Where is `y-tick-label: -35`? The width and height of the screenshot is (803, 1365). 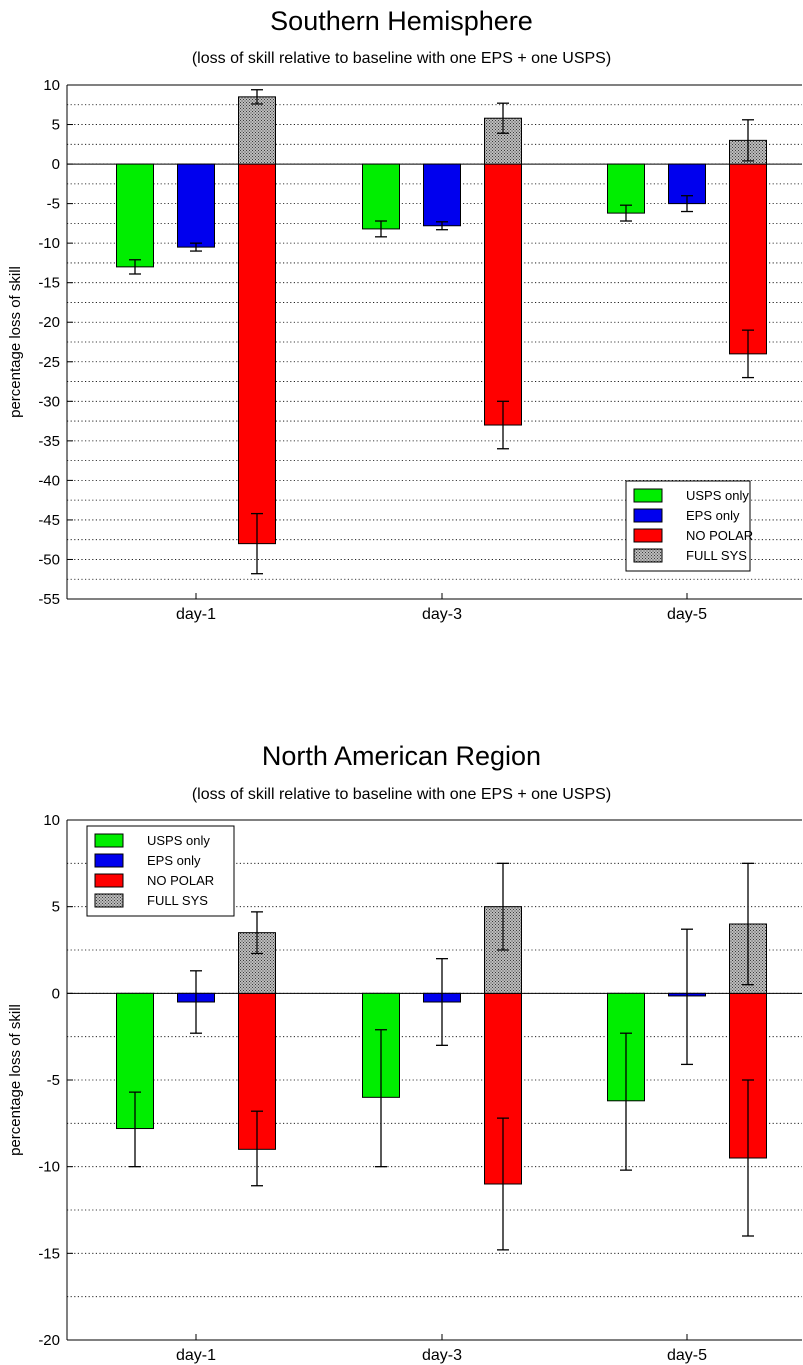 y-tick-label: -35 is located at coordinates (49, 441).